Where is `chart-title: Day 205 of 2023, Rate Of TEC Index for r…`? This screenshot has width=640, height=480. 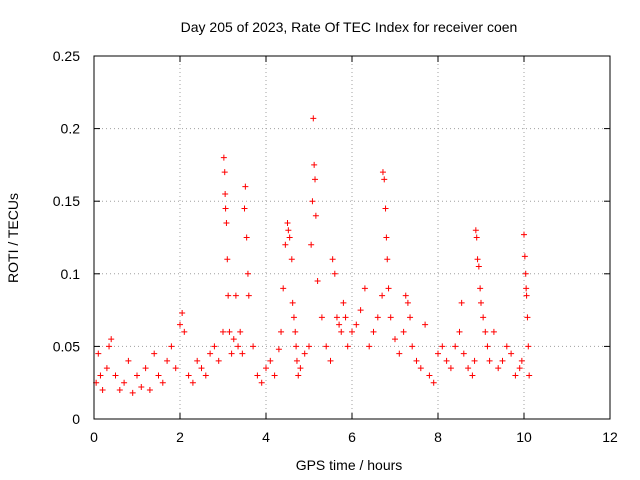
chart-title: Day 205 of 2023, Rate Of TEC Index for r… is located at coordinates (349, 27).